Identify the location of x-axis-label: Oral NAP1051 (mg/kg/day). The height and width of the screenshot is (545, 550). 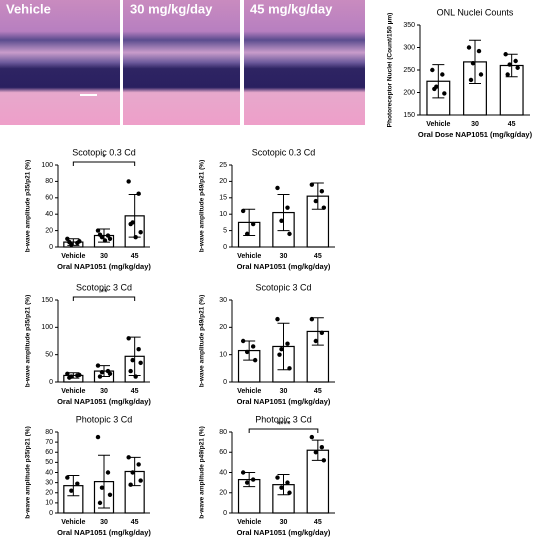
(104, 401).